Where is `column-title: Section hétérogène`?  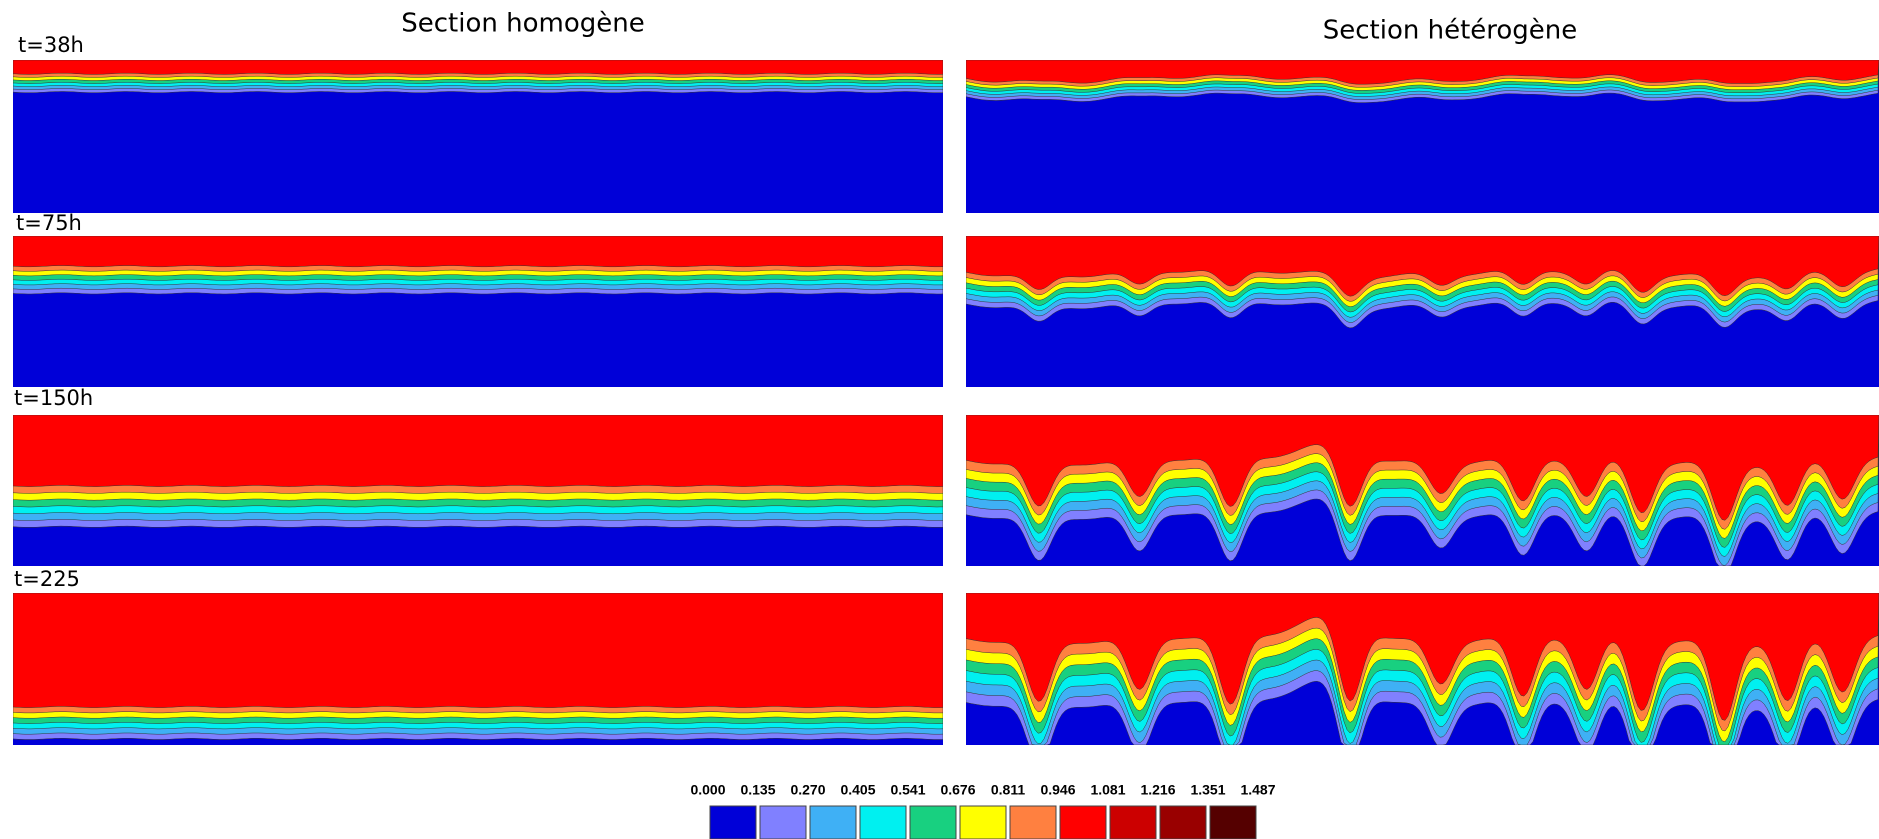
column-title: Section hétérogène is located at coordinates (1450, 31).